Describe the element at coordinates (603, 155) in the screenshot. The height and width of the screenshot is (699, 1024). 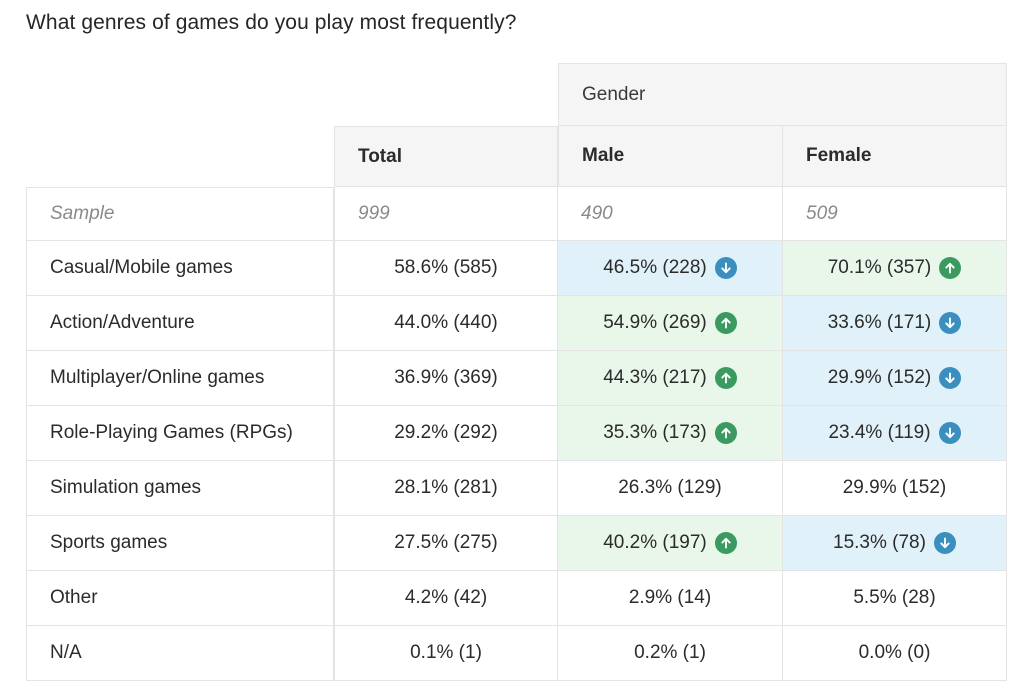
I see `column-header-label: Male` at that location.